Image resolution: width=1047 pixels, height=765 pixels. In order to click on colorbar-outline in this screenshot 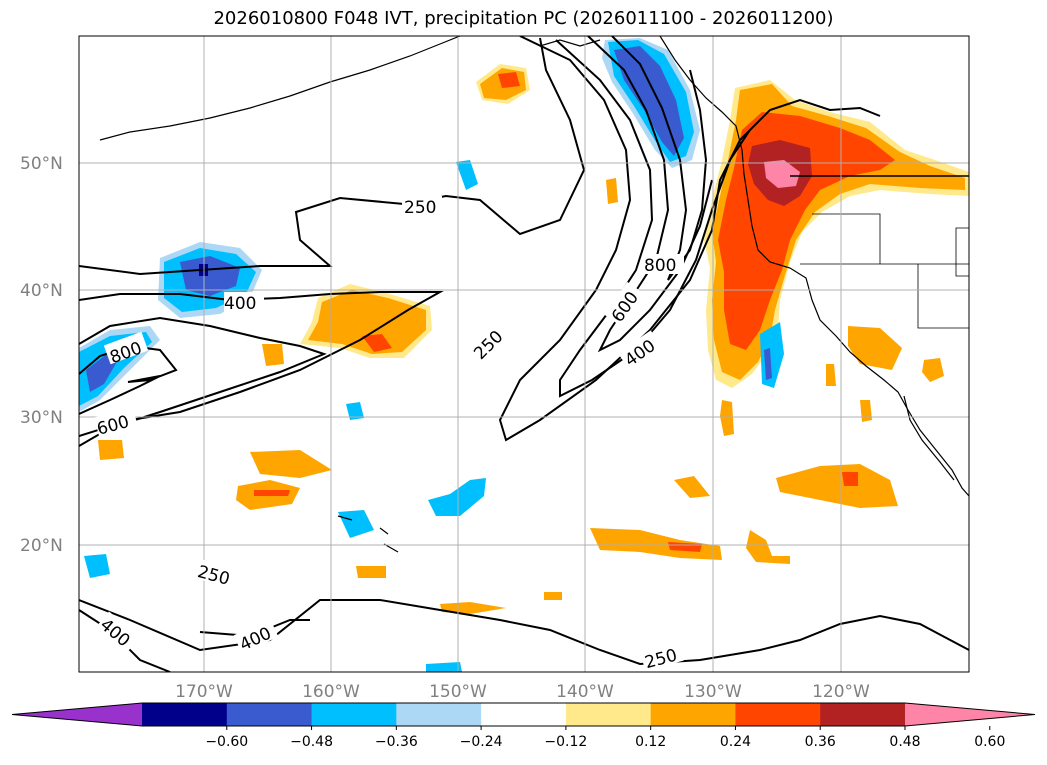, I will do `click(523, 714)`.